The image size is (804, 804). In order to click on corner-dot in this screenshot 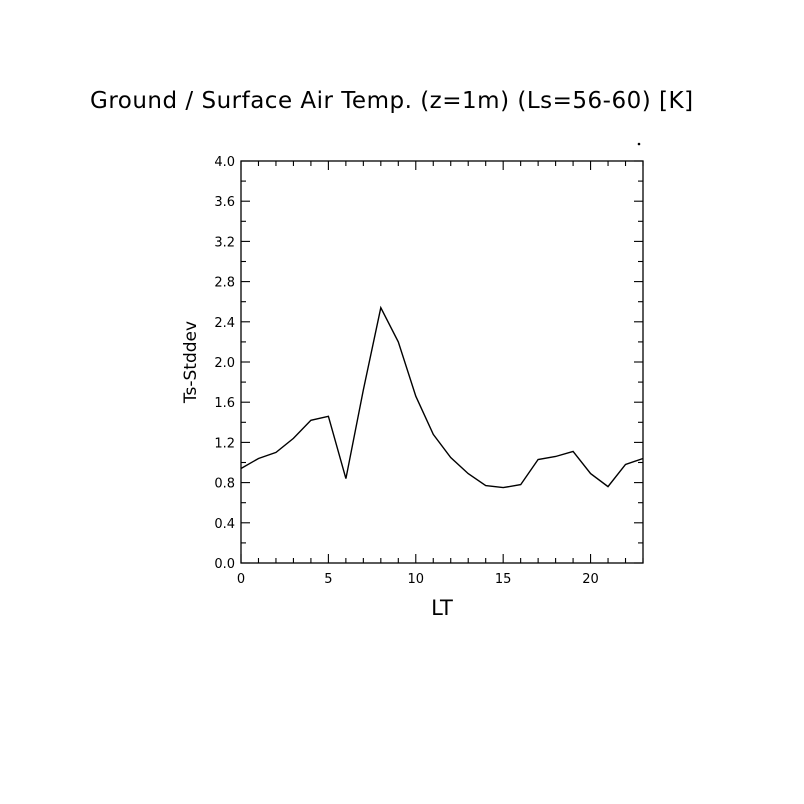, I will do `click(639, 144)`.